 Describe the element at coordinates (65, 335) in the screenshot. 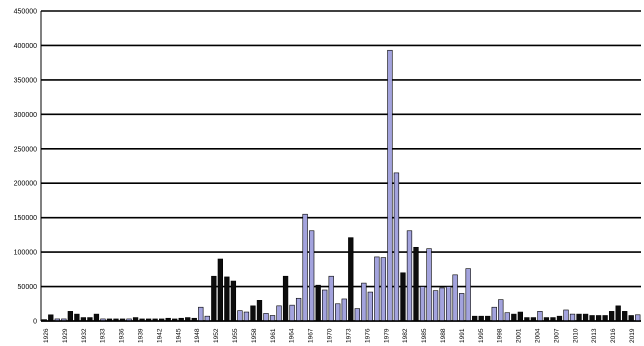

I see `x-tick-label: 1929` at that location.